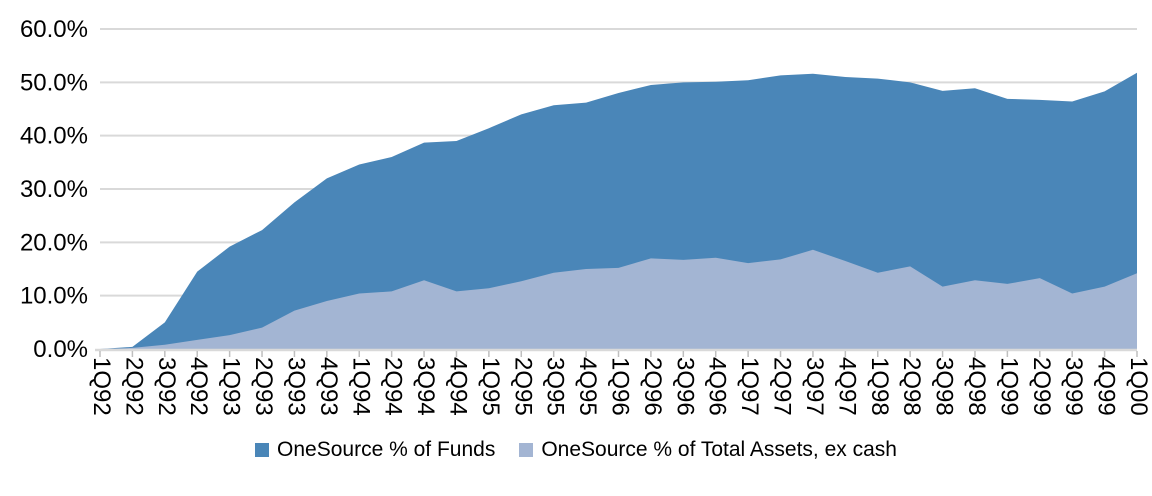 The image size is (1152, 496). What do you see at coordinates (231, 386) in the screenshot?
I see `x-axis-tick-label: 1Q93` at bounding box center [231, 386].